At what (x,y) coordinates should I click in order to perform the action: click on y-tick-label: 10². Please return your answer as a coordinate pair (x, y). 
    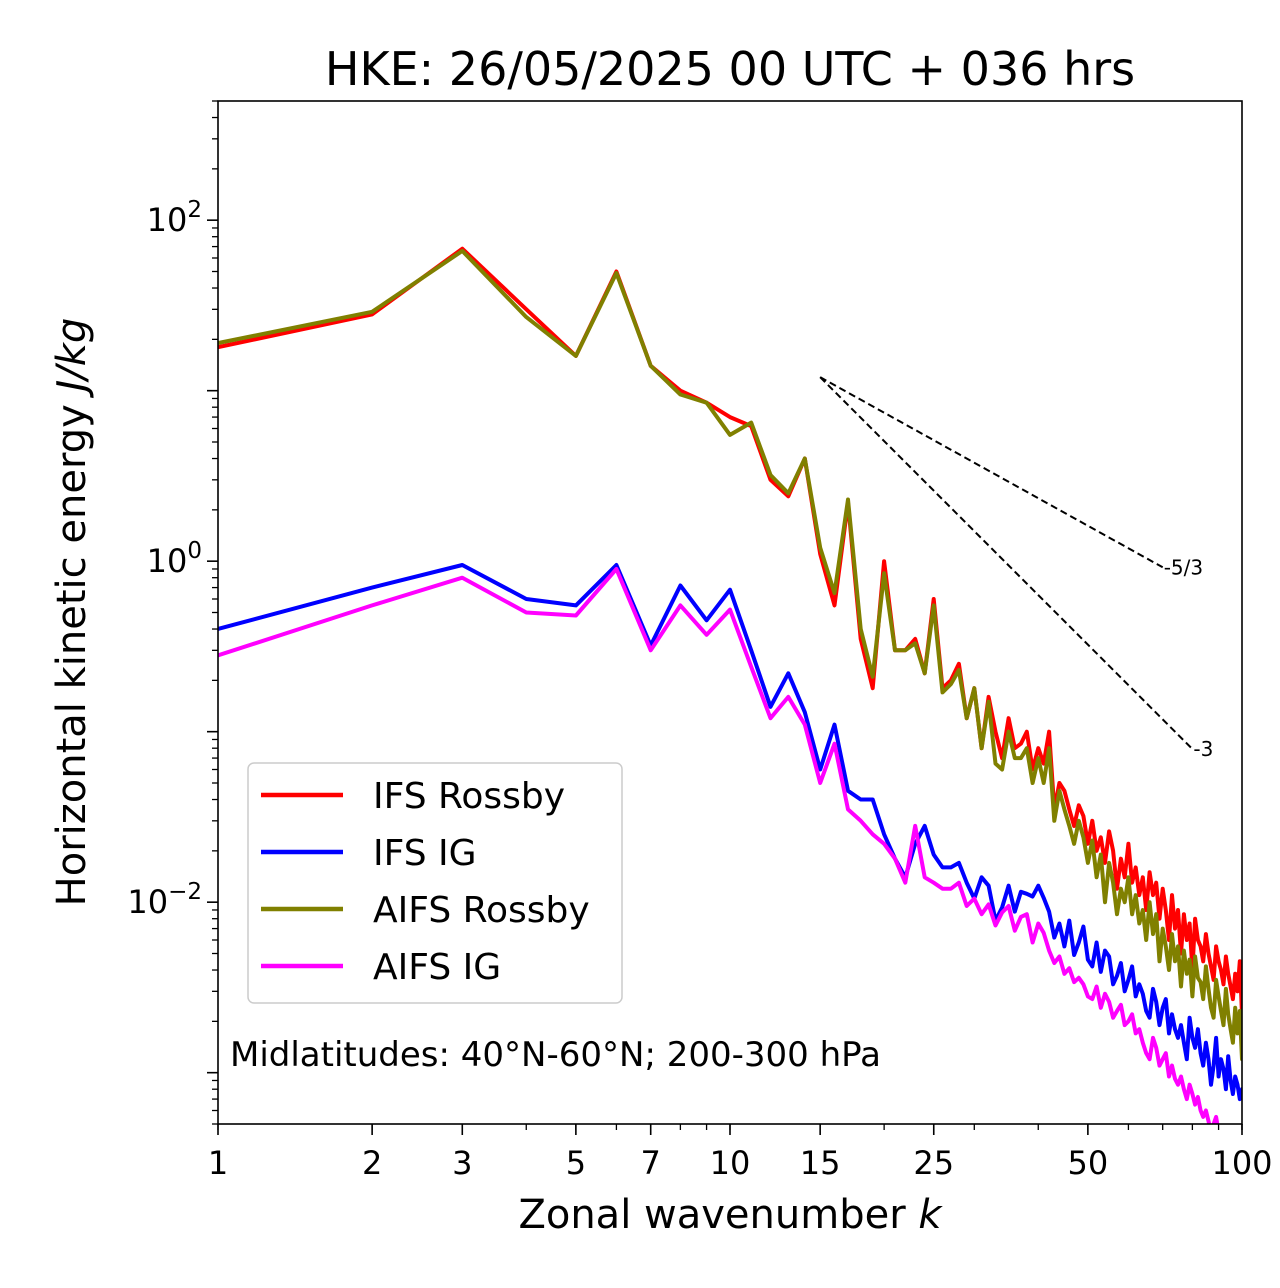
    Looking at the image, I should click on (174, 218).